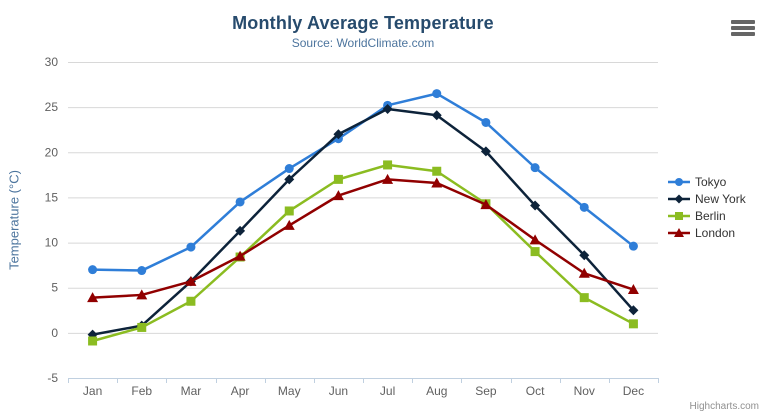 The height and width of the screenshot is (416, 769). Describe the element at coordinates (711, 182) in the screenshot. I see `legend-label: Tokyo` at that location.